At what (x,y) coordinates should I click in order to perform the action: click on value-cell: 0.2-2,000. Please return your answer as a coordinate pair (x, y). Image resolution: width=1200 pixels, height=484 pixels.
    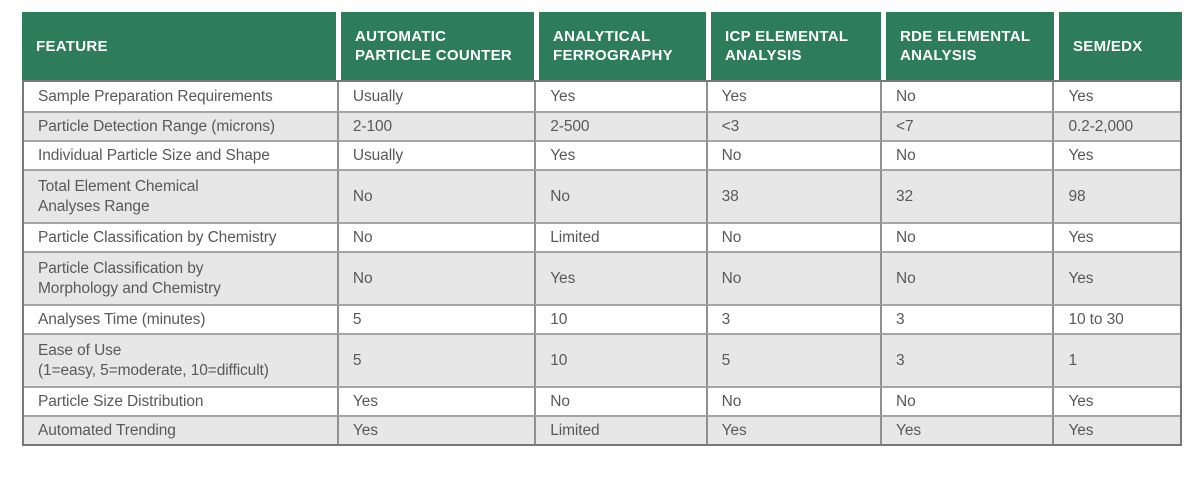
    Looking at the image, I should click on (1116, 125).